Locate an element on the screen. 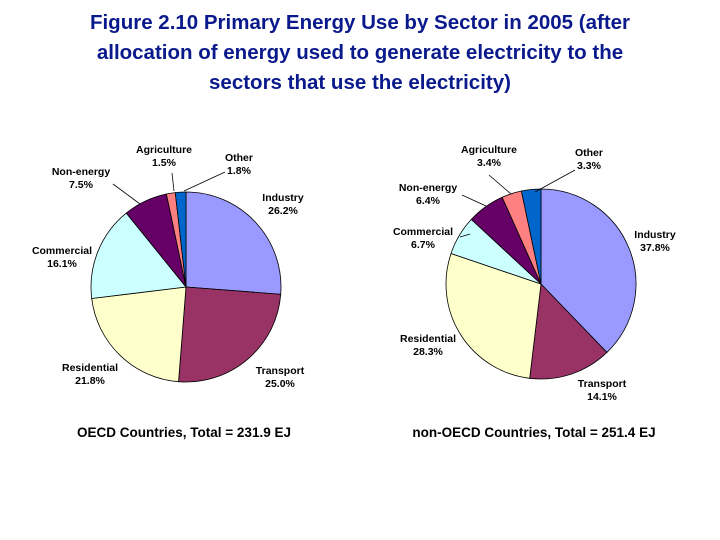  leader-line-commercial is located at coordinates (465, 235).